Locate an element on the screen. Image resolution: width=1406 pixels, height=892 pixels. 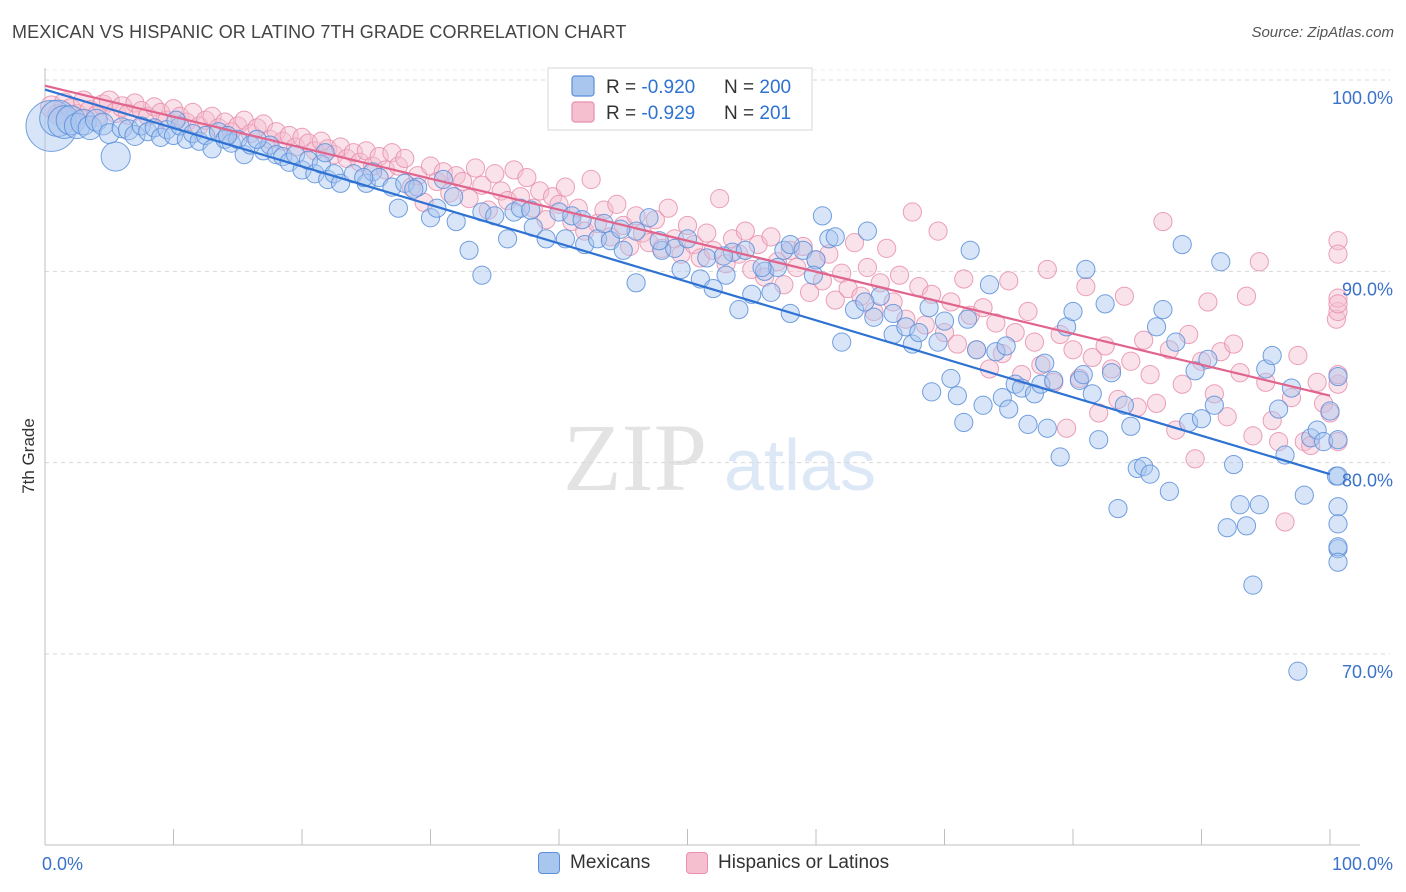
legend-item-hispanics: Hispanics or Latinos is located at coordinates (787, 863).